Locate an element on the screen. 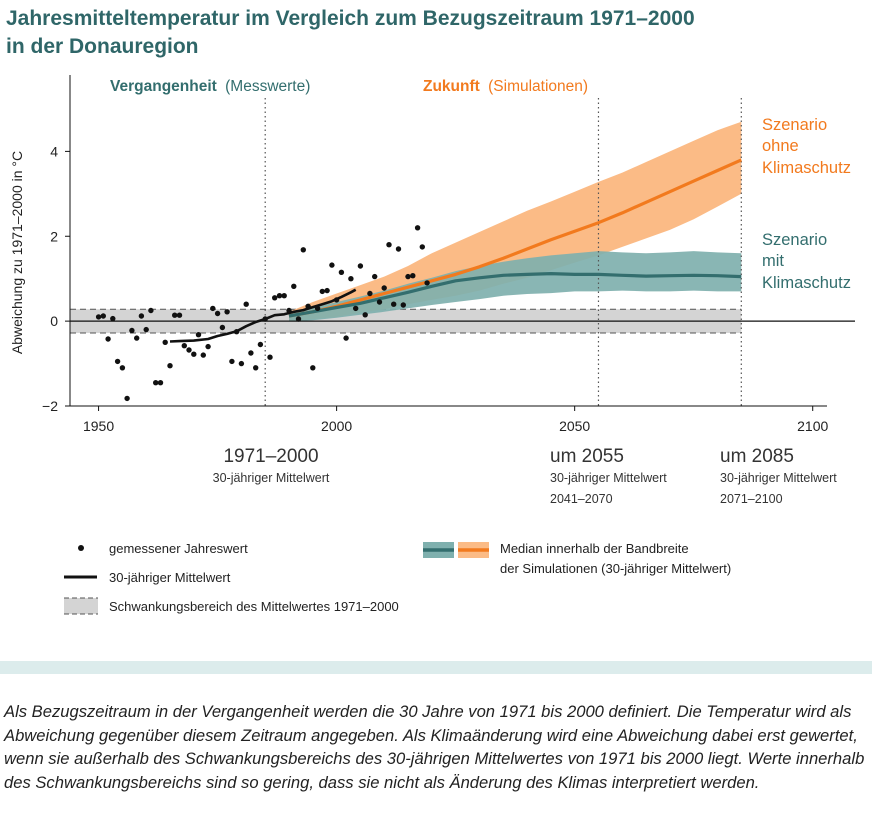  scenario-protection-line-3: Klimaschutz is located at coordinates (806, 283).